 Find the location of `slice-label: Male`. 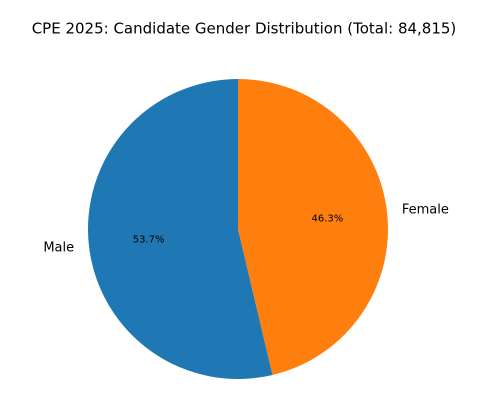

slice-label: Male is located at coordinates (58, 248).